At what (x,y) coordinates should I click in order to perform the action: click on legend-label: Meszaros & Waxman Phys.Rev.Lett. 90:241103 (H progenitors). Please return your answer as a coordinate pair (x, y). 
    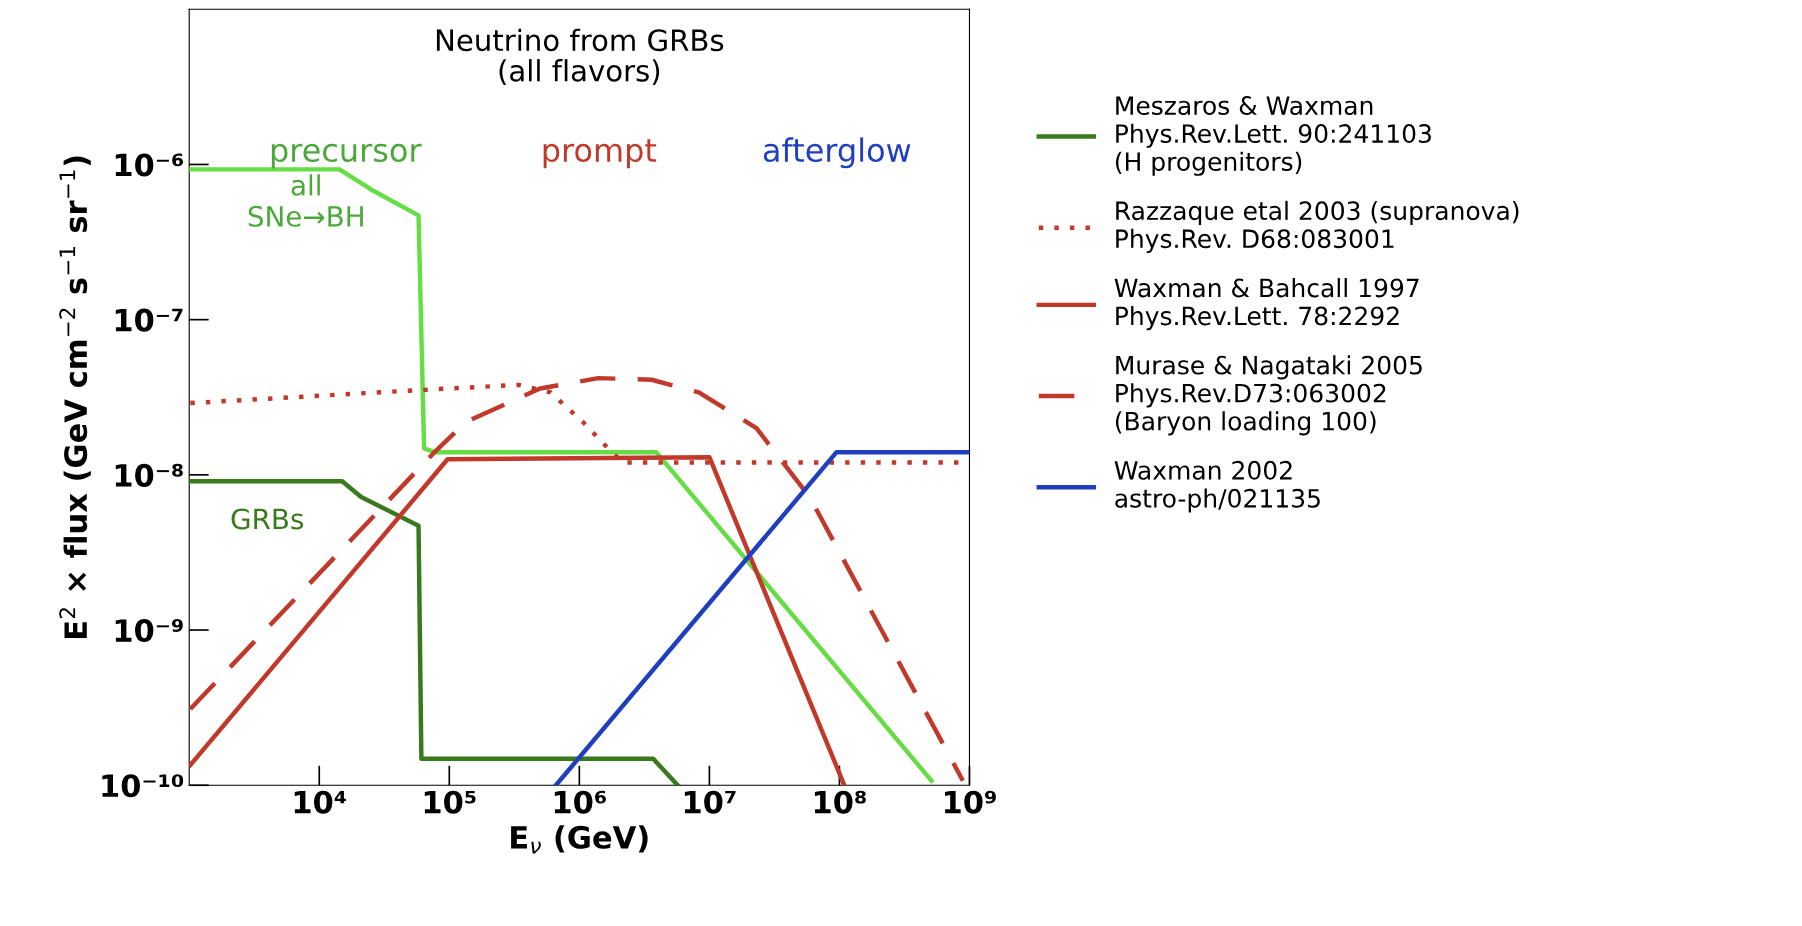
    Looking at the image, I should click on (1273, 136).